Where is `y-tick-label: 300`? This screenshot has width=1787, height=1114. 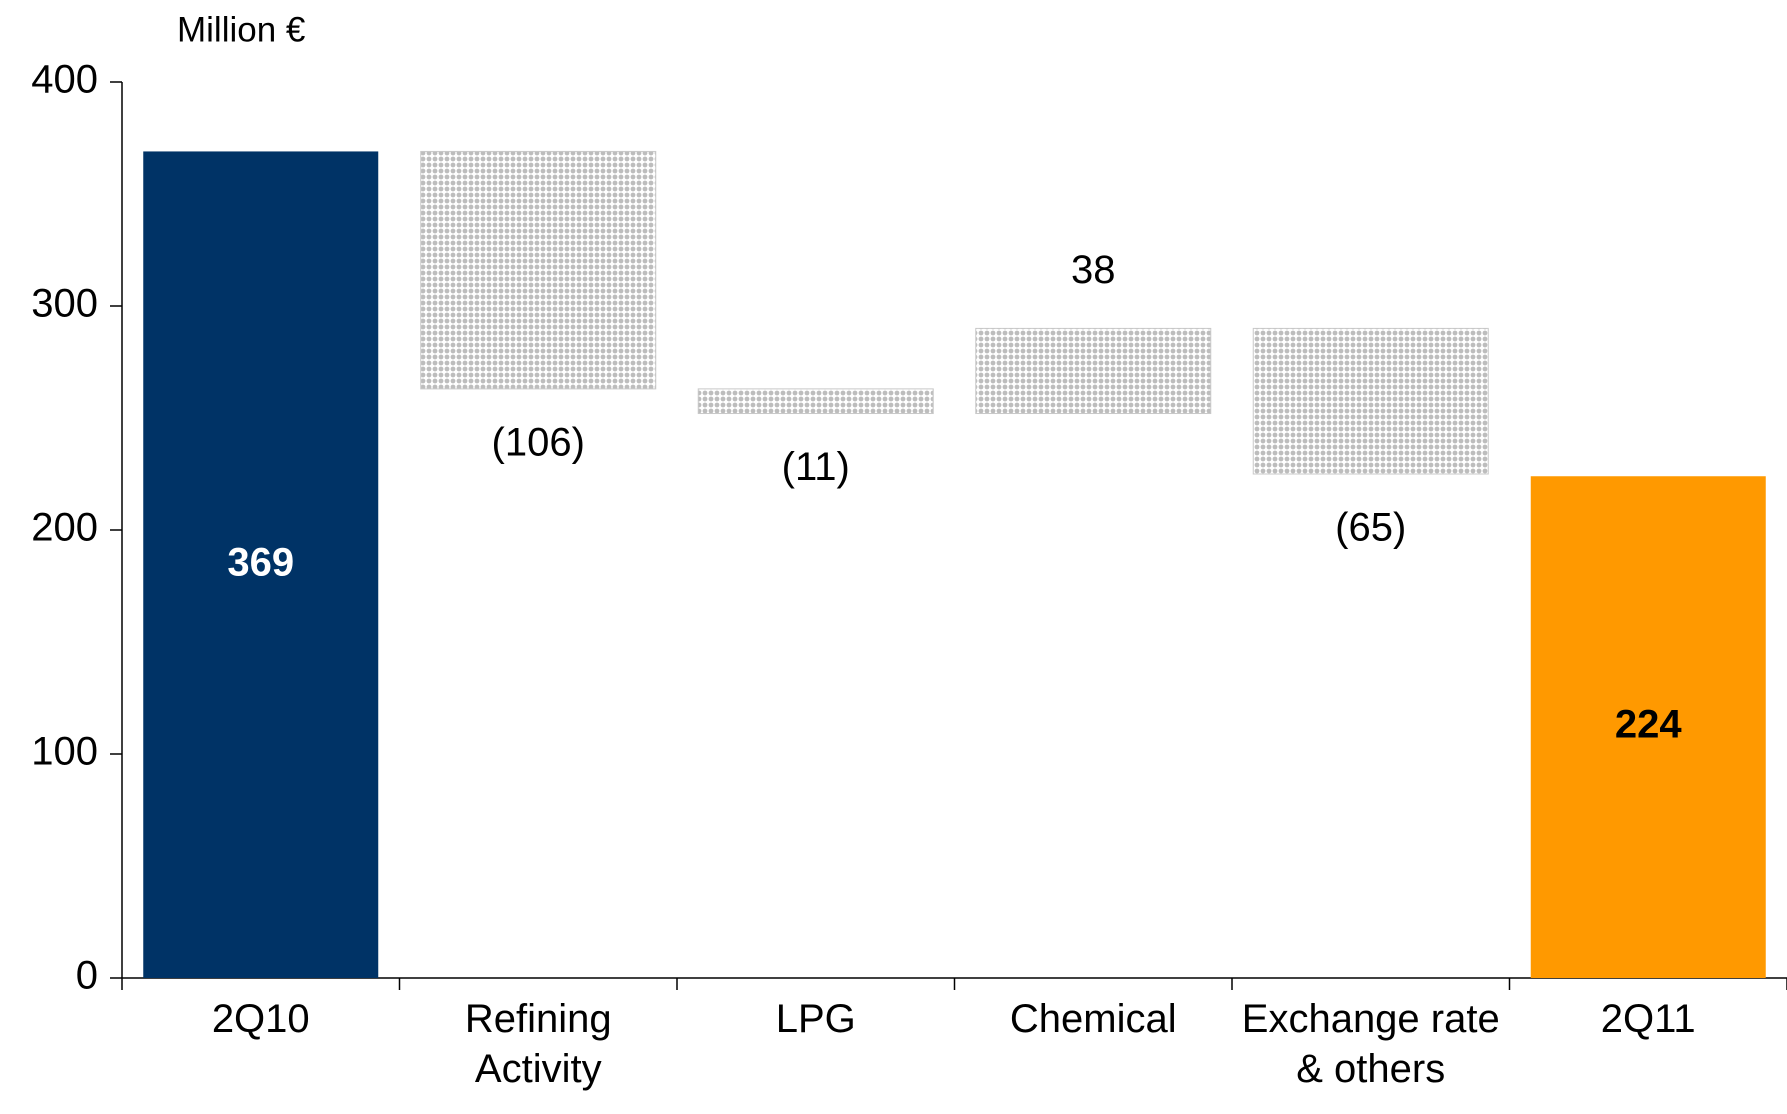
y-tick-label: 300 is located at coordinates (64, 304).